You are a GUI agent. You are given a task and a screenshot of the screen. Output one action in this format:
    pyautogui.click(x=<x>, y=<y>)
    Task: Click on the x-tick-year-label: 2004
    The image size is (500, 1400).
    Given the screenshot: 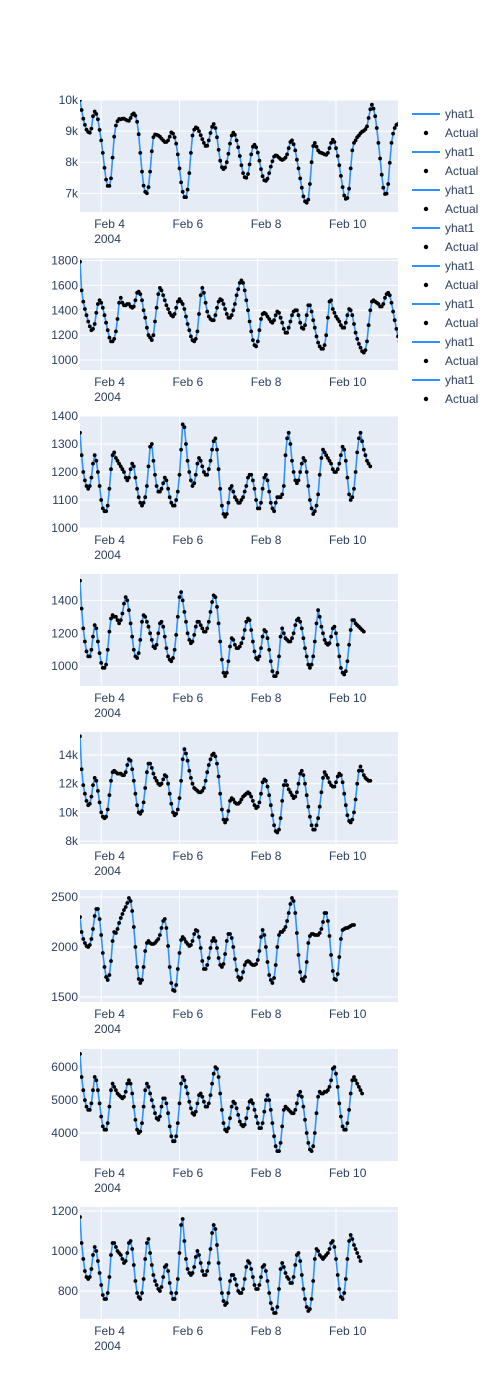 What is the action you would take?
    pyautogui.click(x=107, y=397)
    